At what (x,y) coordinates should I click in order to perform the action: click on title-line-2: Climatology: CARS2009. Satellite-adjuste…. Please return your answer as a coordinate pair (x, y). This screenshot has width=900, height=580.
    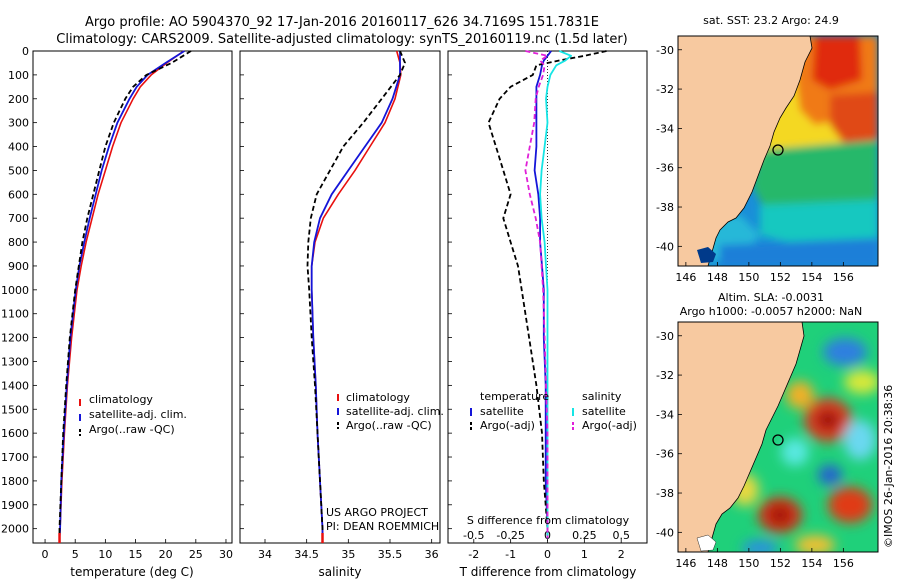
    Looking at the image, I should click on (342, 39).